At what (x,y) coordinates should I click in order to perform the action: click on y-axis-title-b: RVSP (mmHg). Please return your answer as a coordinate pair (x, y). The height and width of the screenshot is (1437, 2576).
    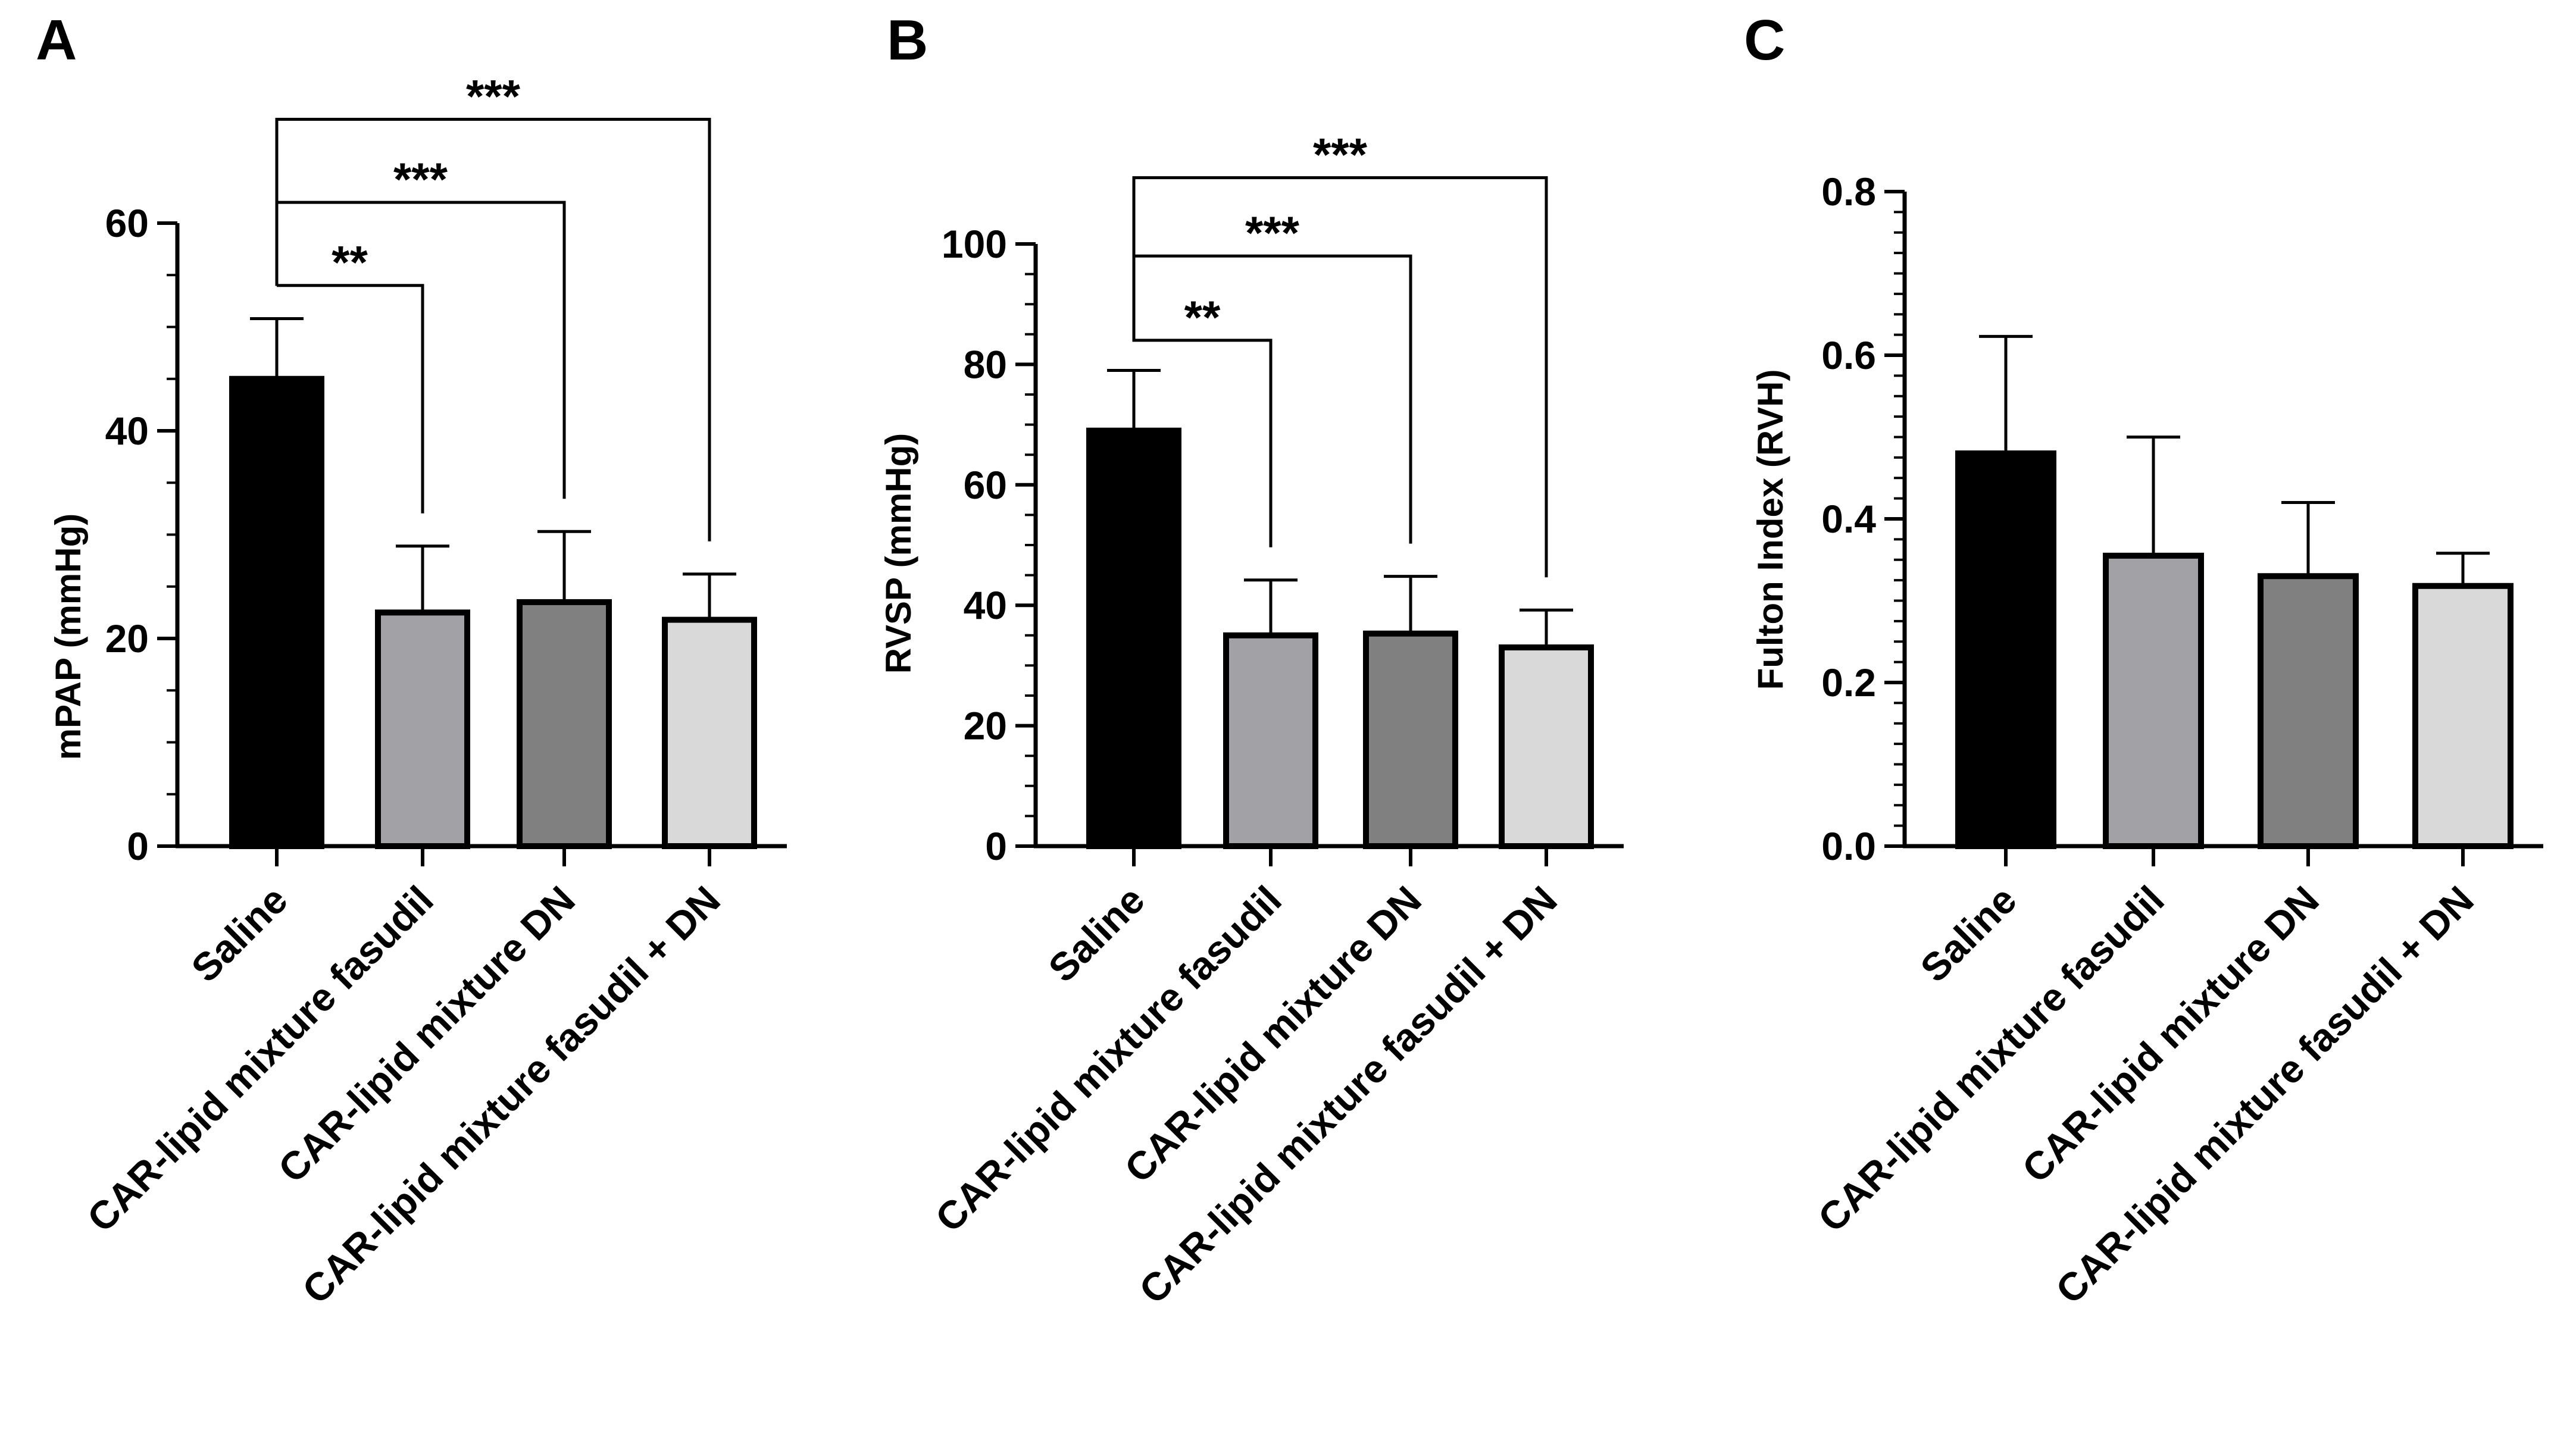
    Looking at the image, I should click on (898, 553).